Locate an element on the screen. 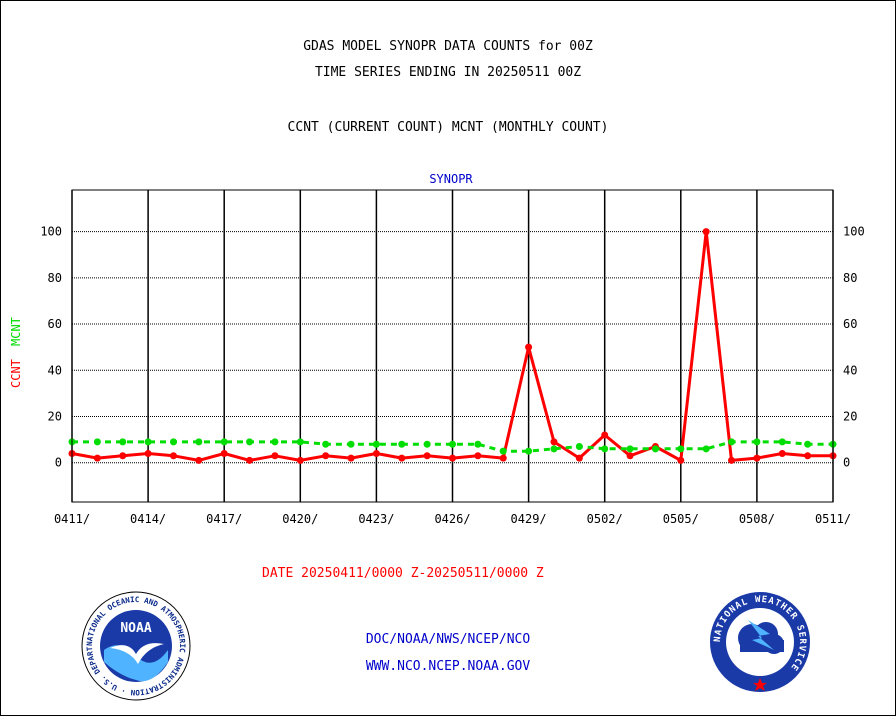  y-tick-label-left: 0 is located at coordinates (58, 463).